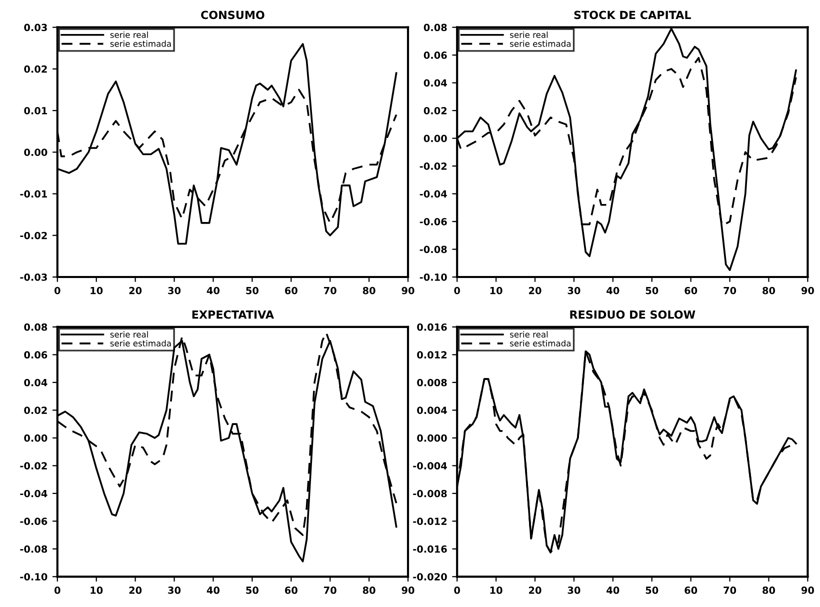 This screenshot has height=607, width=820. Describe the element at coordinates (430, 494) in the screenshot. I see `y-tick-label: -0.008` at that location.